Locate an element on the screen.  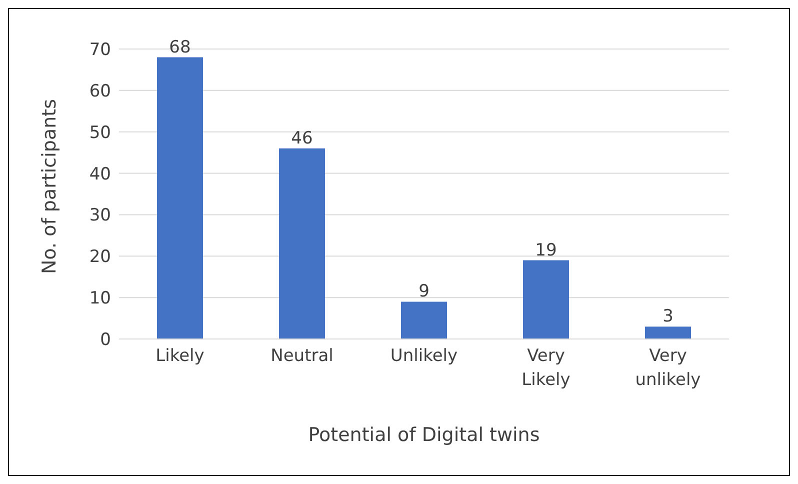
data-label: 68 is located at coordinates (180, 47).